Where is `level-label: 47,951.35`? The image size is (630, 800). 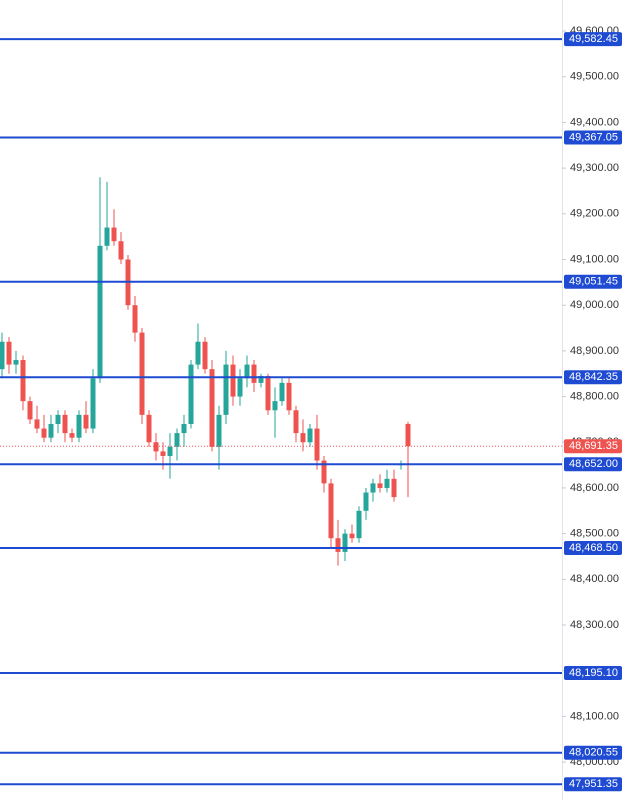 level-label: 47,951.35 is located at coordinates (593, 784).